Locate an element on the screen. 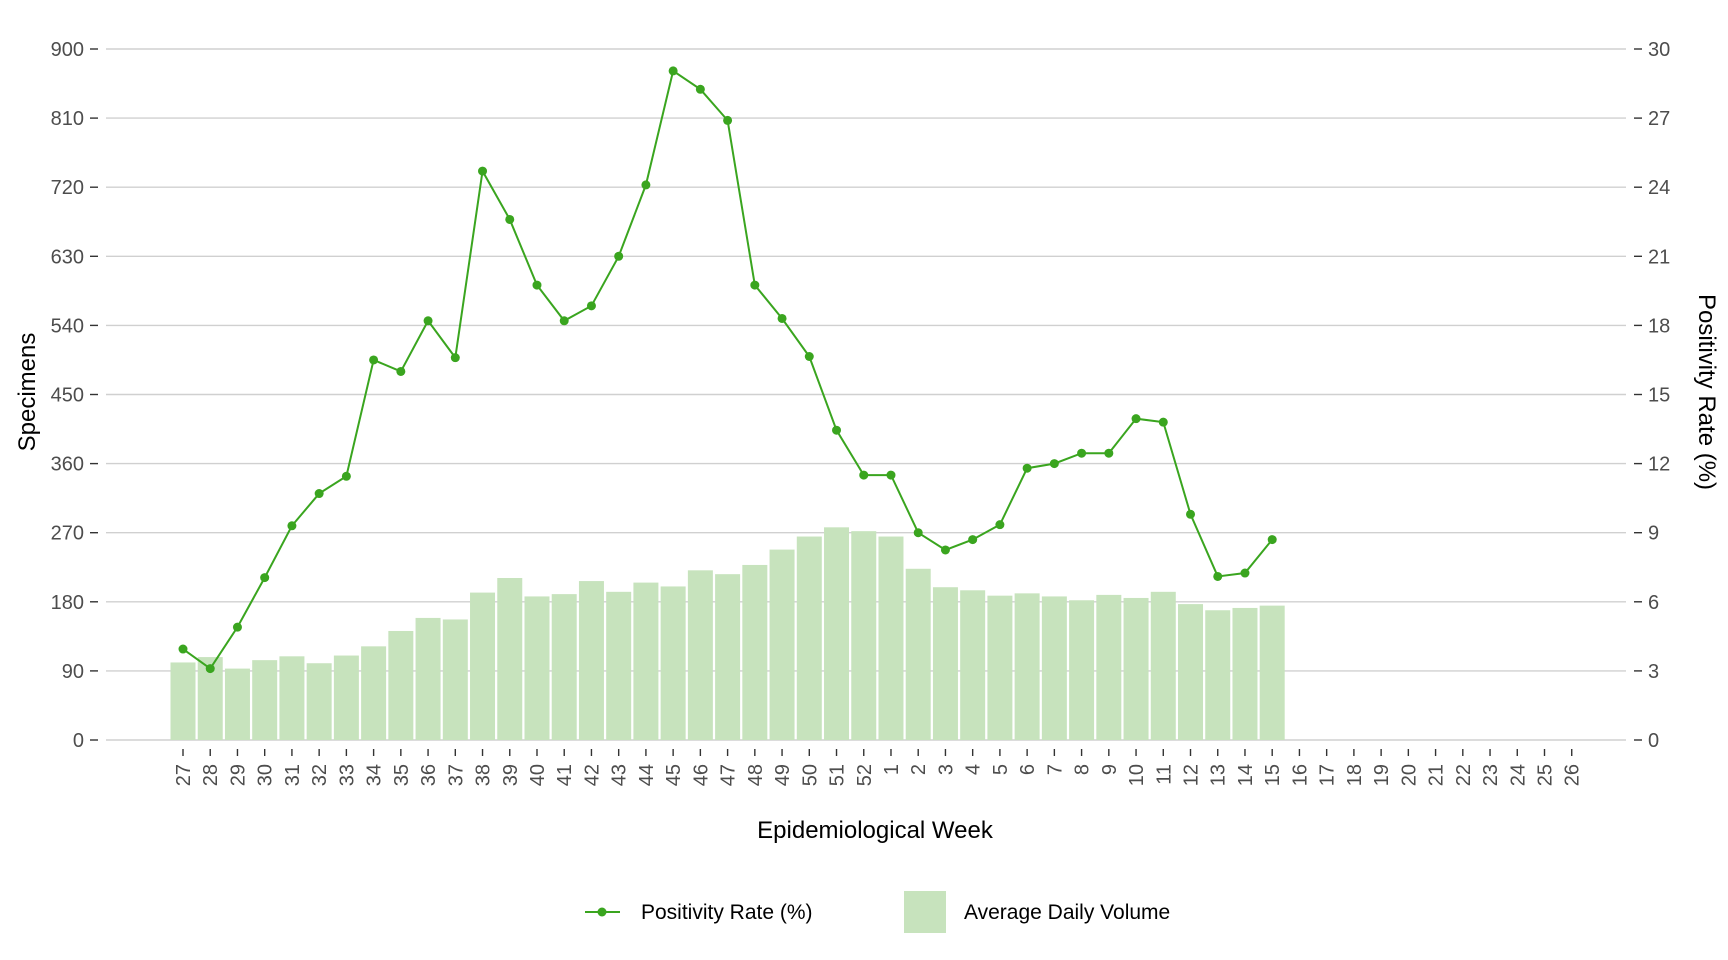 This screenshot has width=1728, height=960. x-tick-label: 48 is located at coordinates (756, 775).